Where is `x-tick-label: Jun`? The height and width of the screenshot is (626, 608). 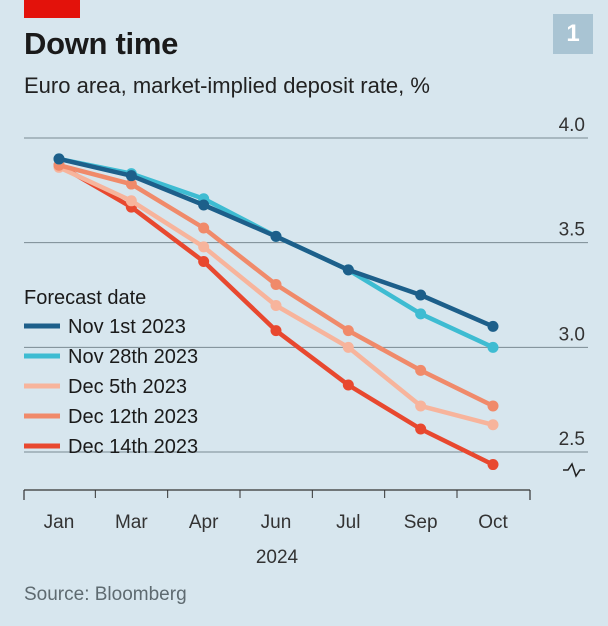 x-tick-label: Jun is located at coordinates (276, 522).